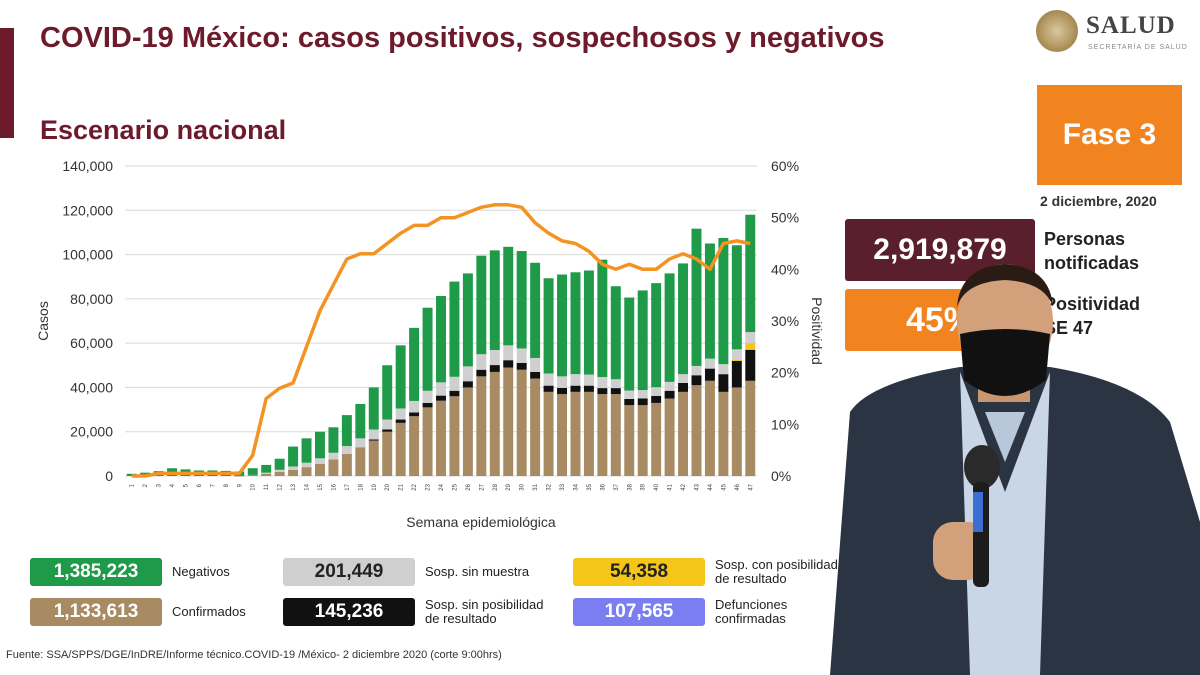 Image resolution: width=1200 pixels, height=675 pixels. What do you see at coordinates (1098, 201) in the screenshot?
I see `report-date: 2 diciembre, 2020` at bounding box center [1098, 201].